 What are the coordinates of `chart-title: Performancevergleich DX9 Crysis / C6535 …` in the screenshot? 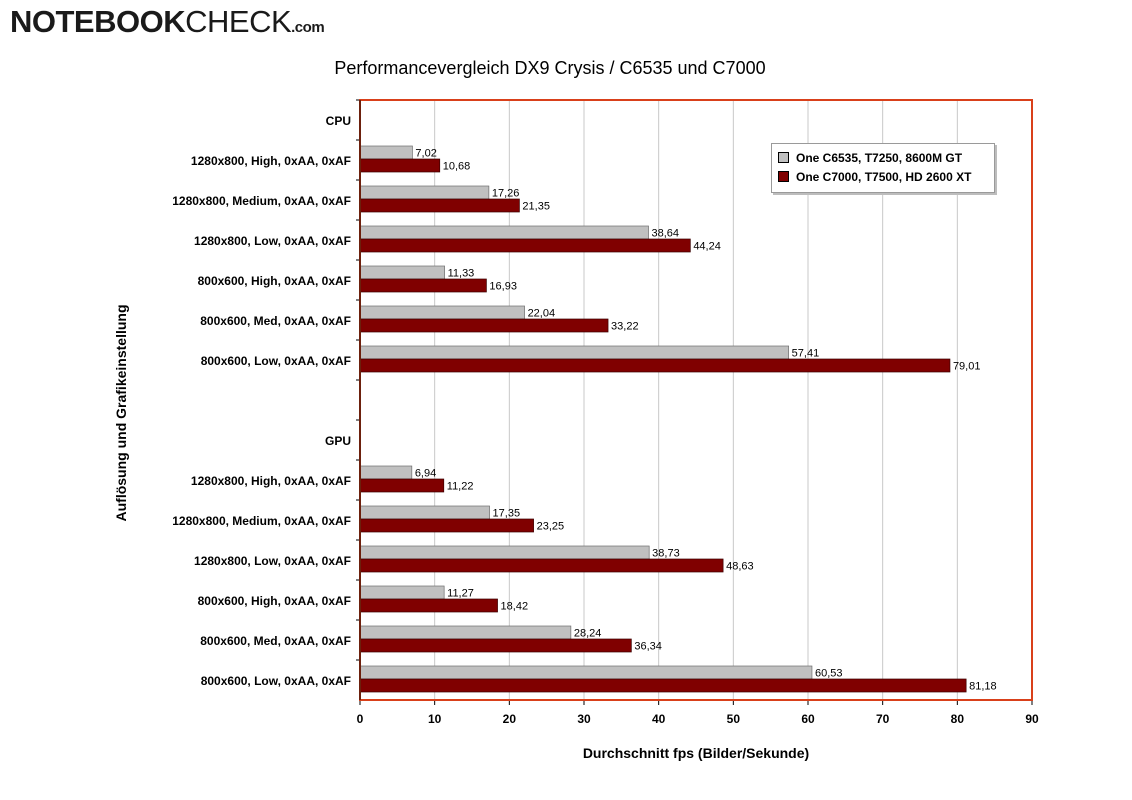 It's located at (550, 68).